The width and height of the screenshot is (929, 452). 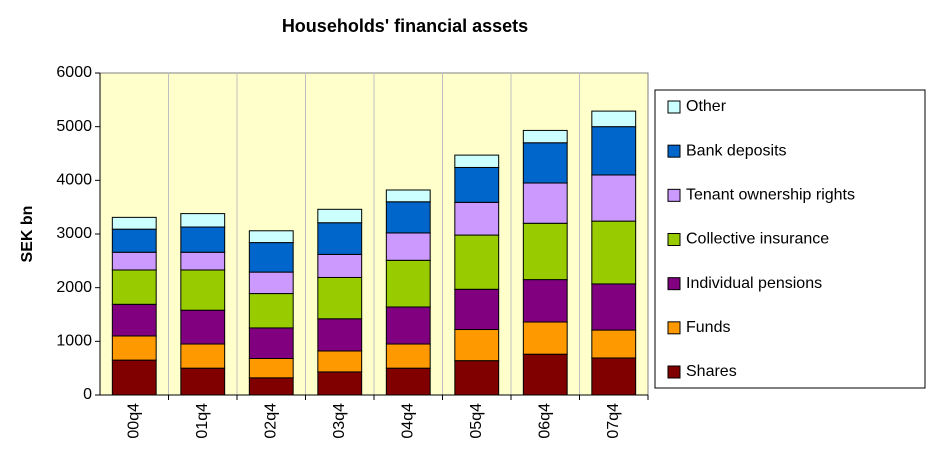 I want to click on y-axis-label: SEK bn, so click(x=27, y=234).